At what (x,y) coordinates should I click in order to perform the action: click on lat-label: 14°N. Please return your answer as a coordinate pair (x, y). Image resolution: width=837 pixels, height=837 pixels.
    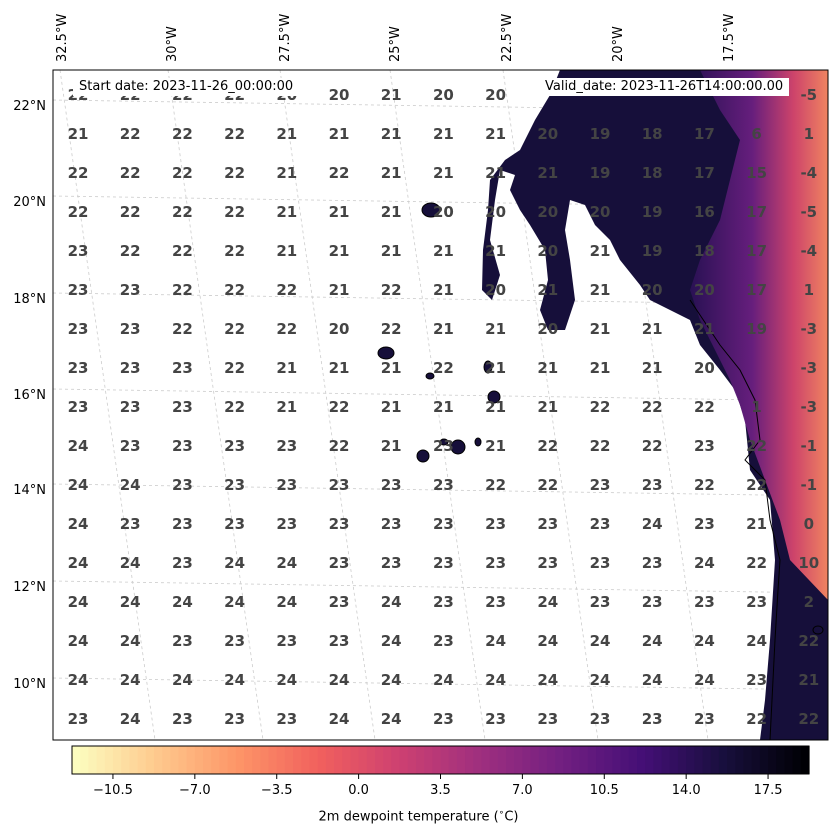
    Looking at the image, I should click on (29, 490).